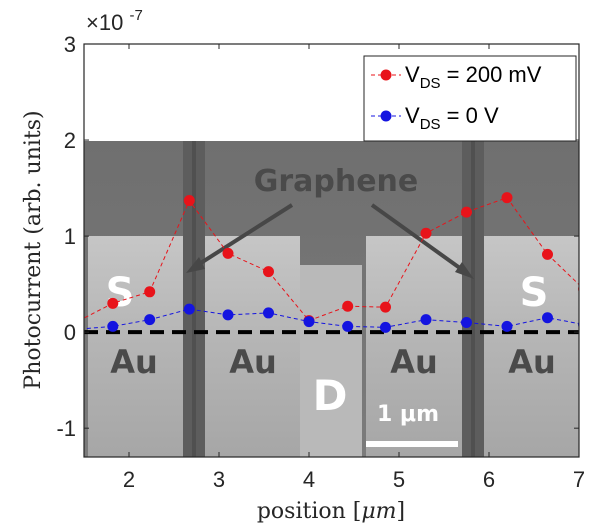  What do you see at coordinates (135, 15) in the screenshot?
I see `y-exponent-power: -7` at bounding box center [135, 15].